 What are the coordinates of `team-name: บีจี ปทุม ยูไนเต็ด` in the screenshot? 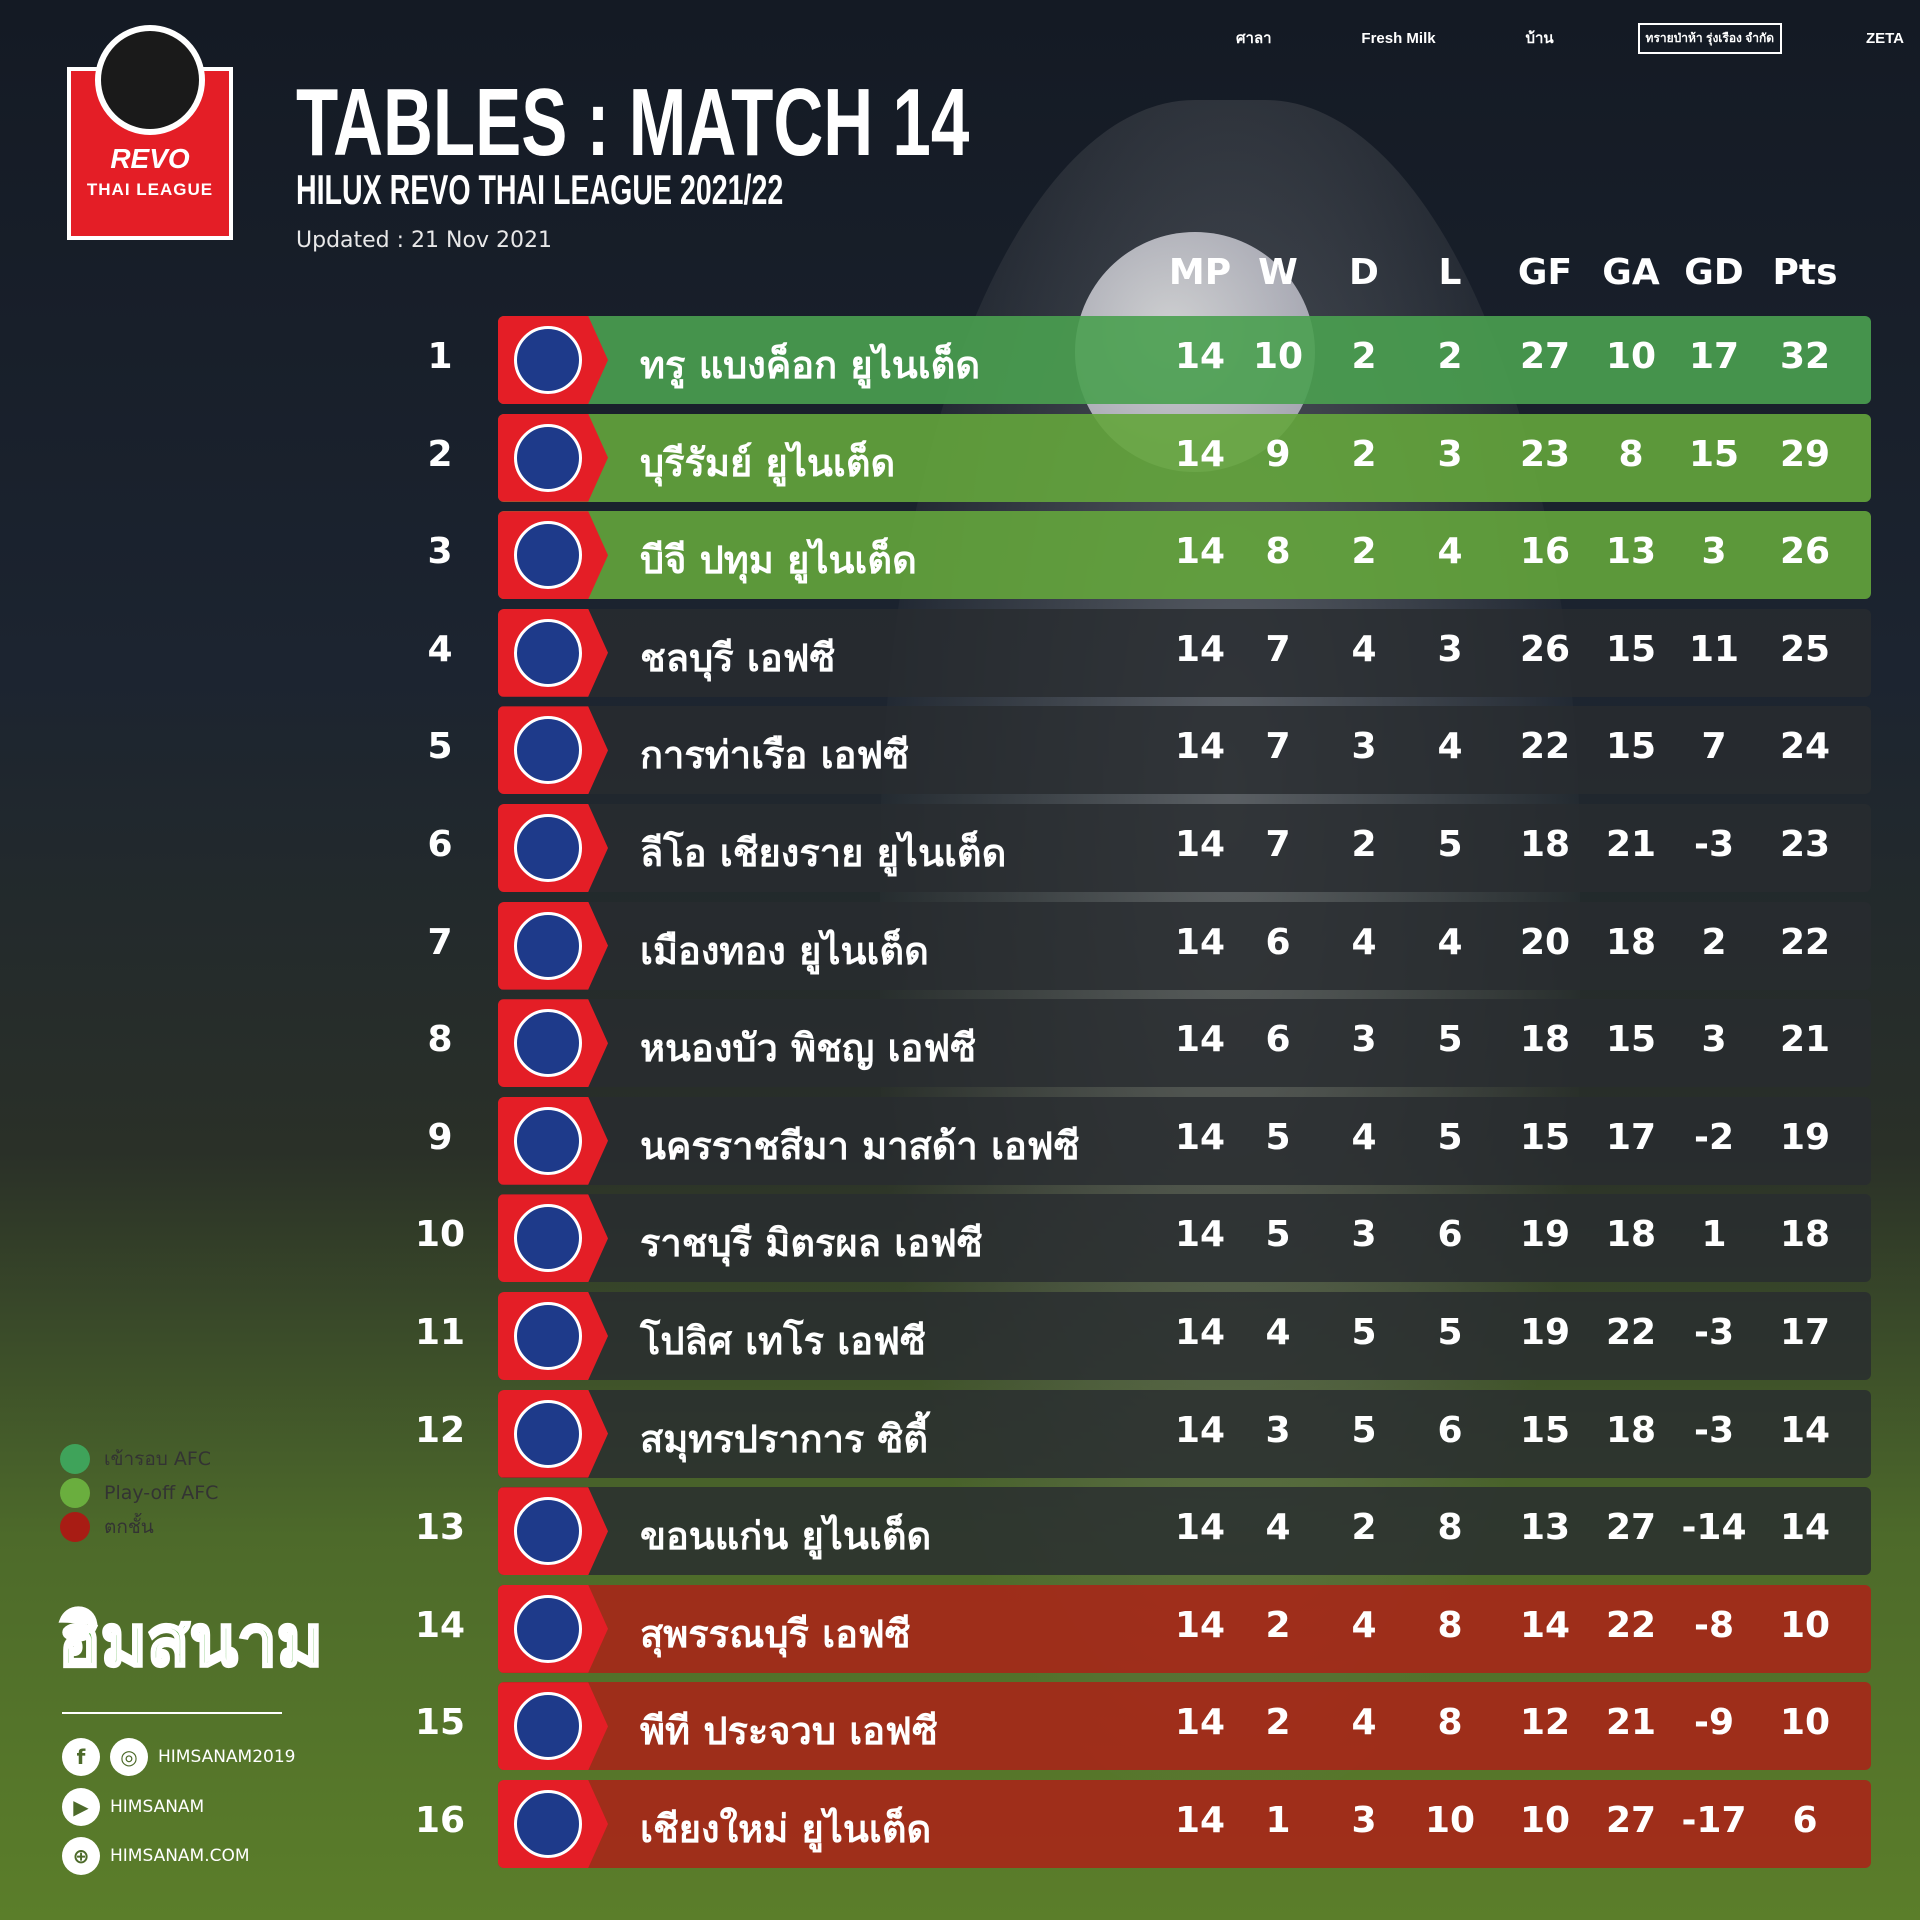 It's located at (778, 560).